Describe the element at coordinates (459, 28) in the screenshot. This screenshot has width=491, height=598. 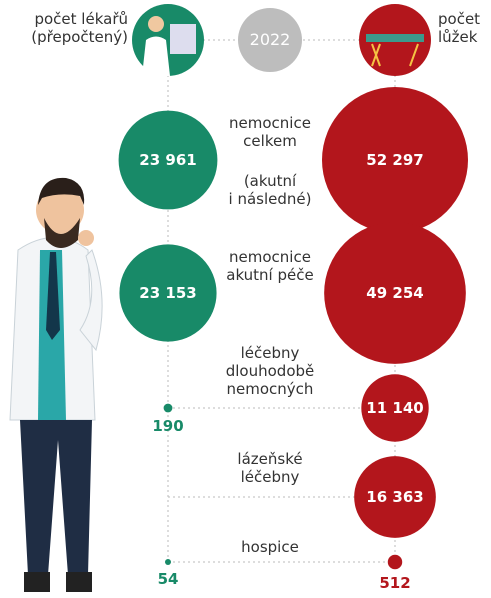
I see `series-name: počet lůžek` at that location.